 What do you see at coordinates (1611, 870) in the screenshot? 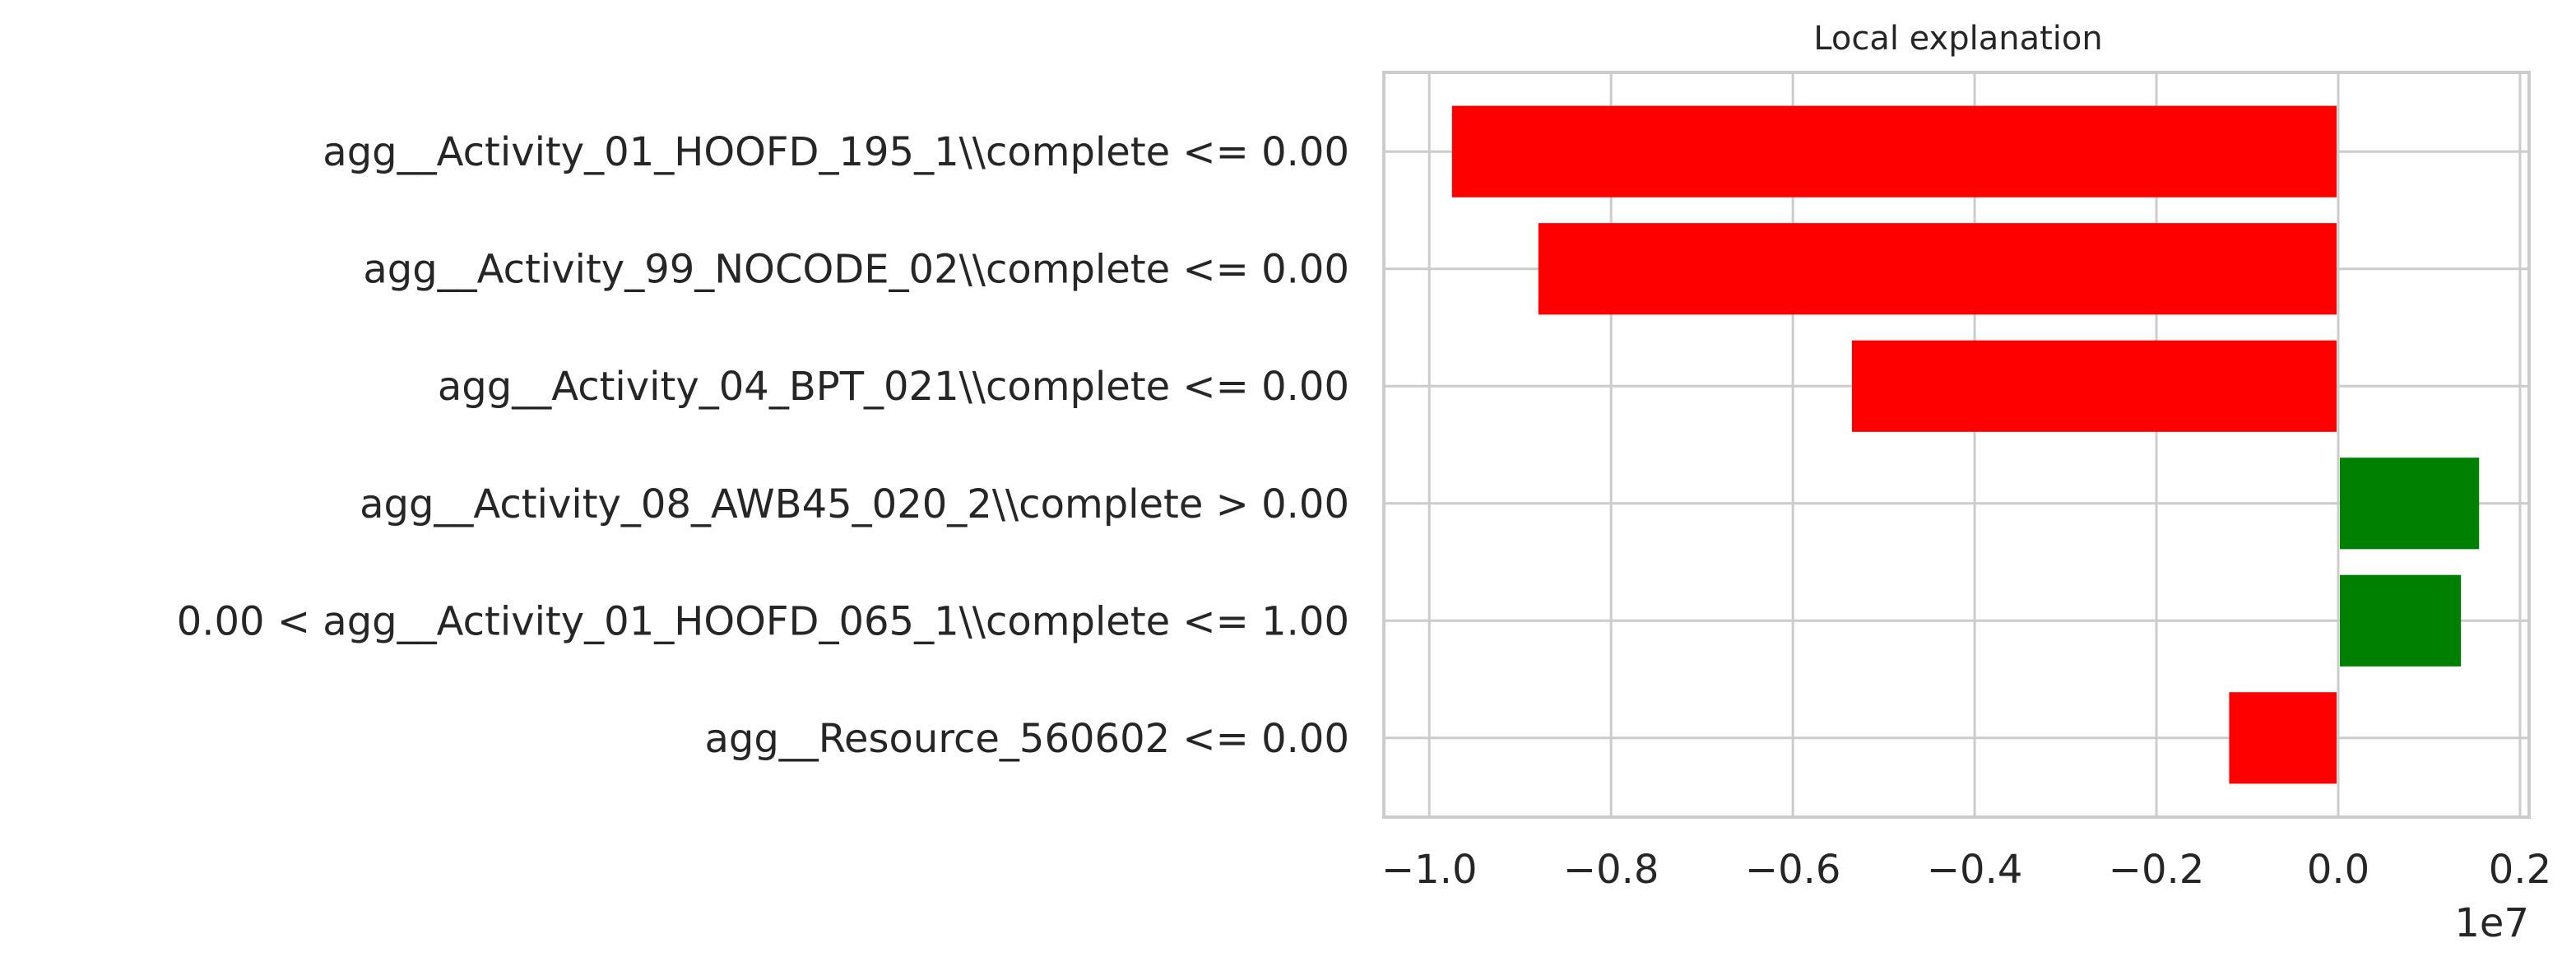
I see `x-tick-label: −0.8` at bounding box center [1611, 870].